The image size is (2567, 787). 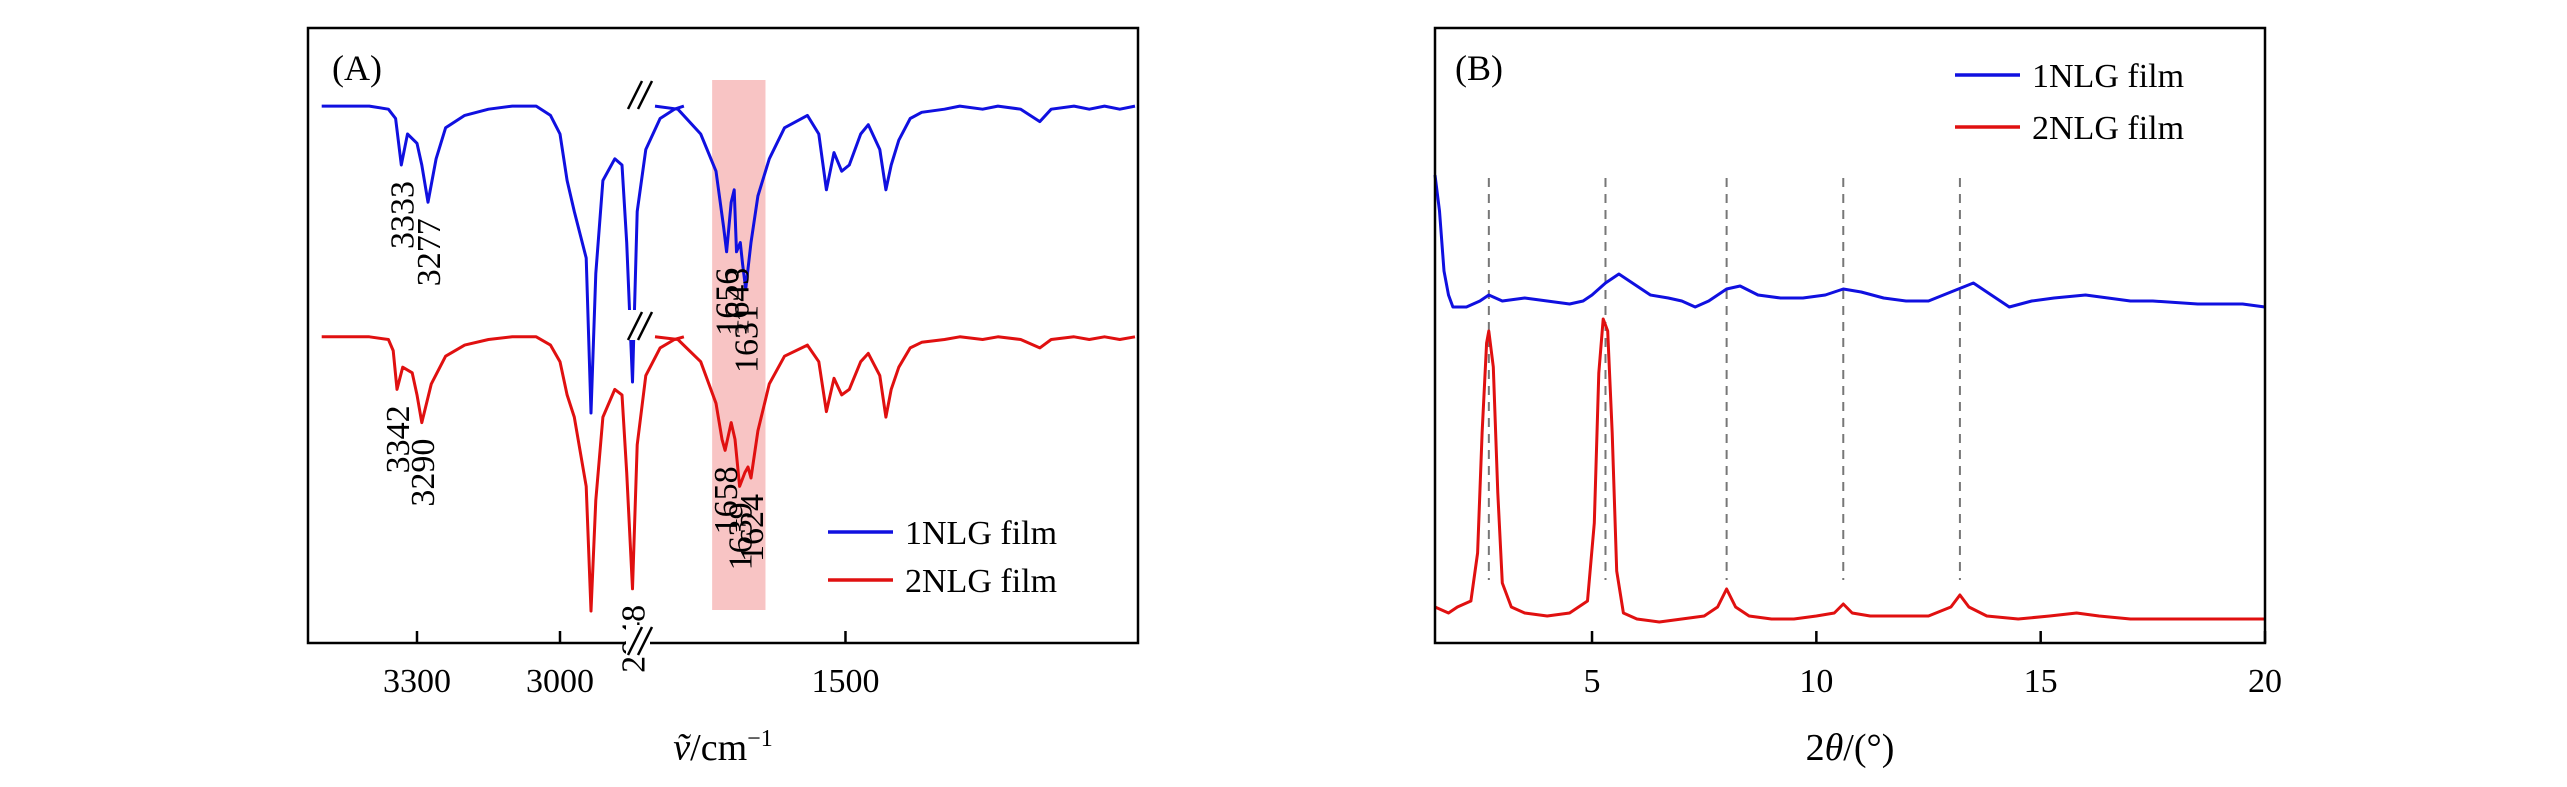 I want to click on x-axis-unit: /(°), so click(x=1868, y=748).